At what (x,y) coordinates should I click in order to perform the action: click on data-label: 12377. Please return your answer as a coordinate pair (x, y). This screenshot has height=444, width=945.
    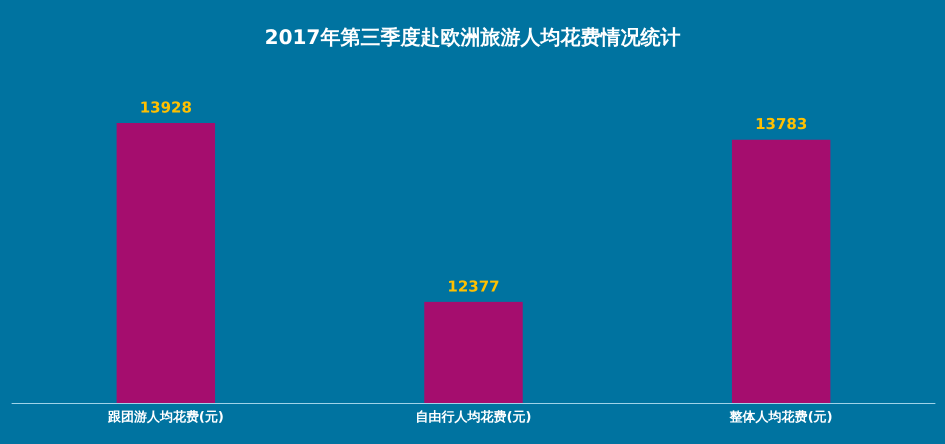
    Looking at the image, I should click on (473, 286).